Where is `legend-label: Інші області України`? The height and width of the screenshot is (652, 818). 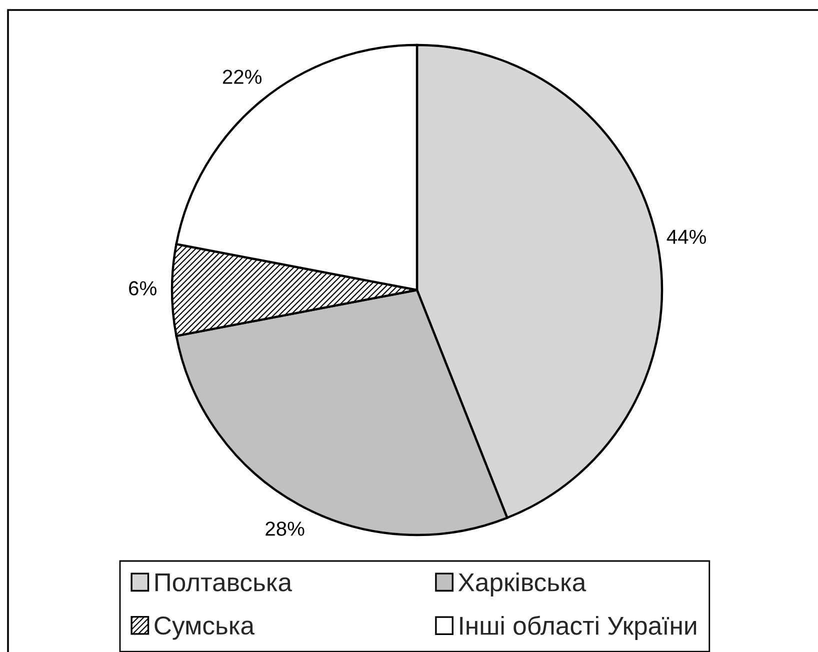
legend-label: Інші області України is located at coordinates (578, 628).